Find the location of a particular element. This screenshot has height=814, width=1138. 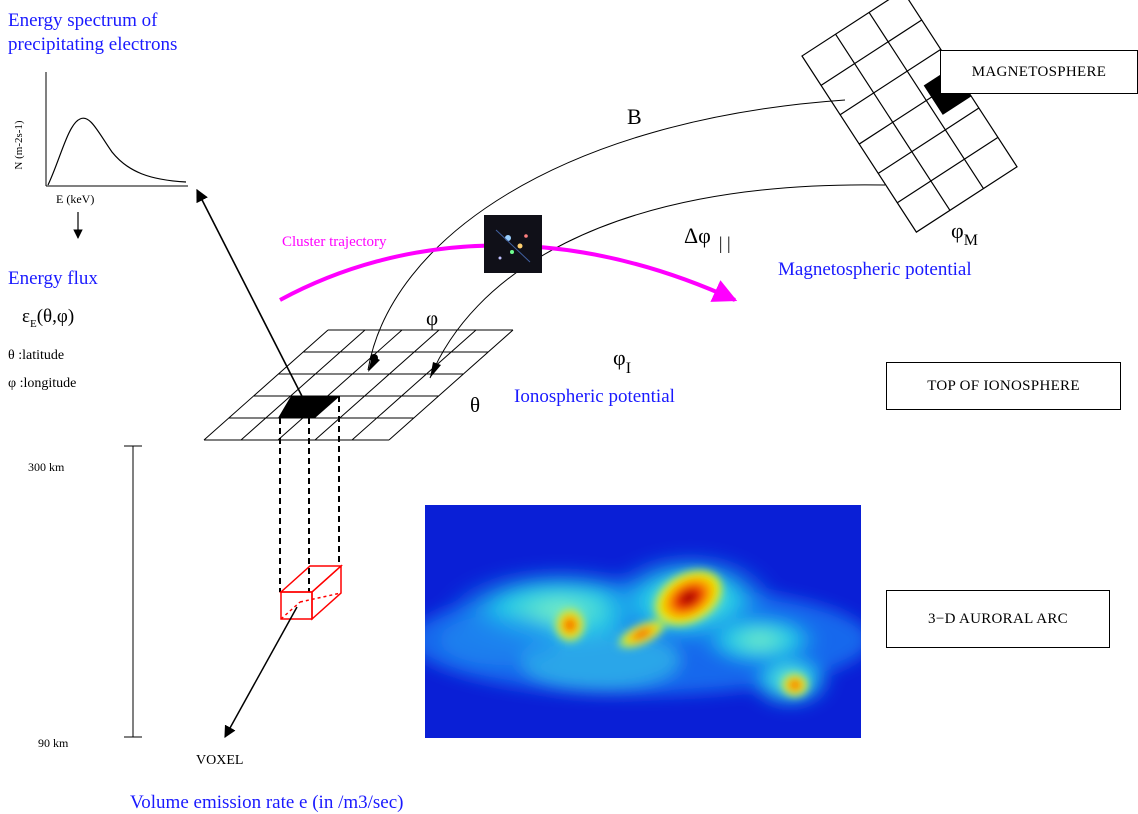

spectrum-title-line2: precipitating electrons is located at coordinates (92, 44).